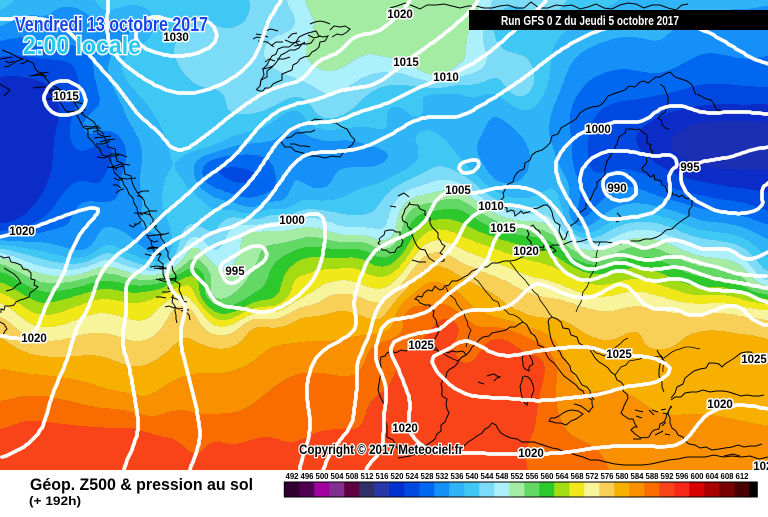  Describe the element at coordinates (141, 485) in the screenshot. I see `svg-text: Géop. Z500 & pression au sol` at that location.